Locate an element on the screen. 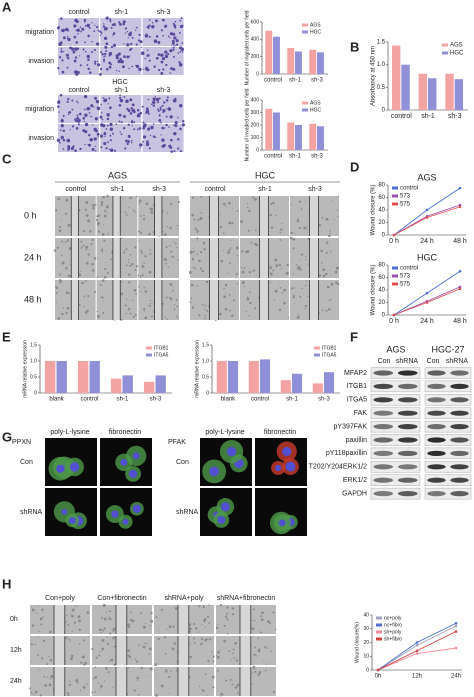 The width and height of the screenshot is (474, 697). legend-label: ITGA5 is located at coordinates (161, 355).